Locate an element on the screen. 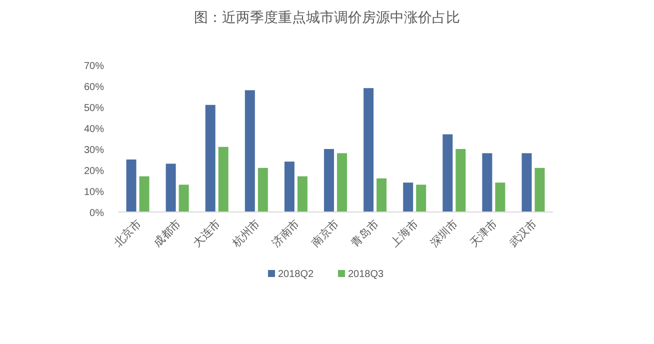  y-tick-label: 70% is located at coordinates (94, 66).